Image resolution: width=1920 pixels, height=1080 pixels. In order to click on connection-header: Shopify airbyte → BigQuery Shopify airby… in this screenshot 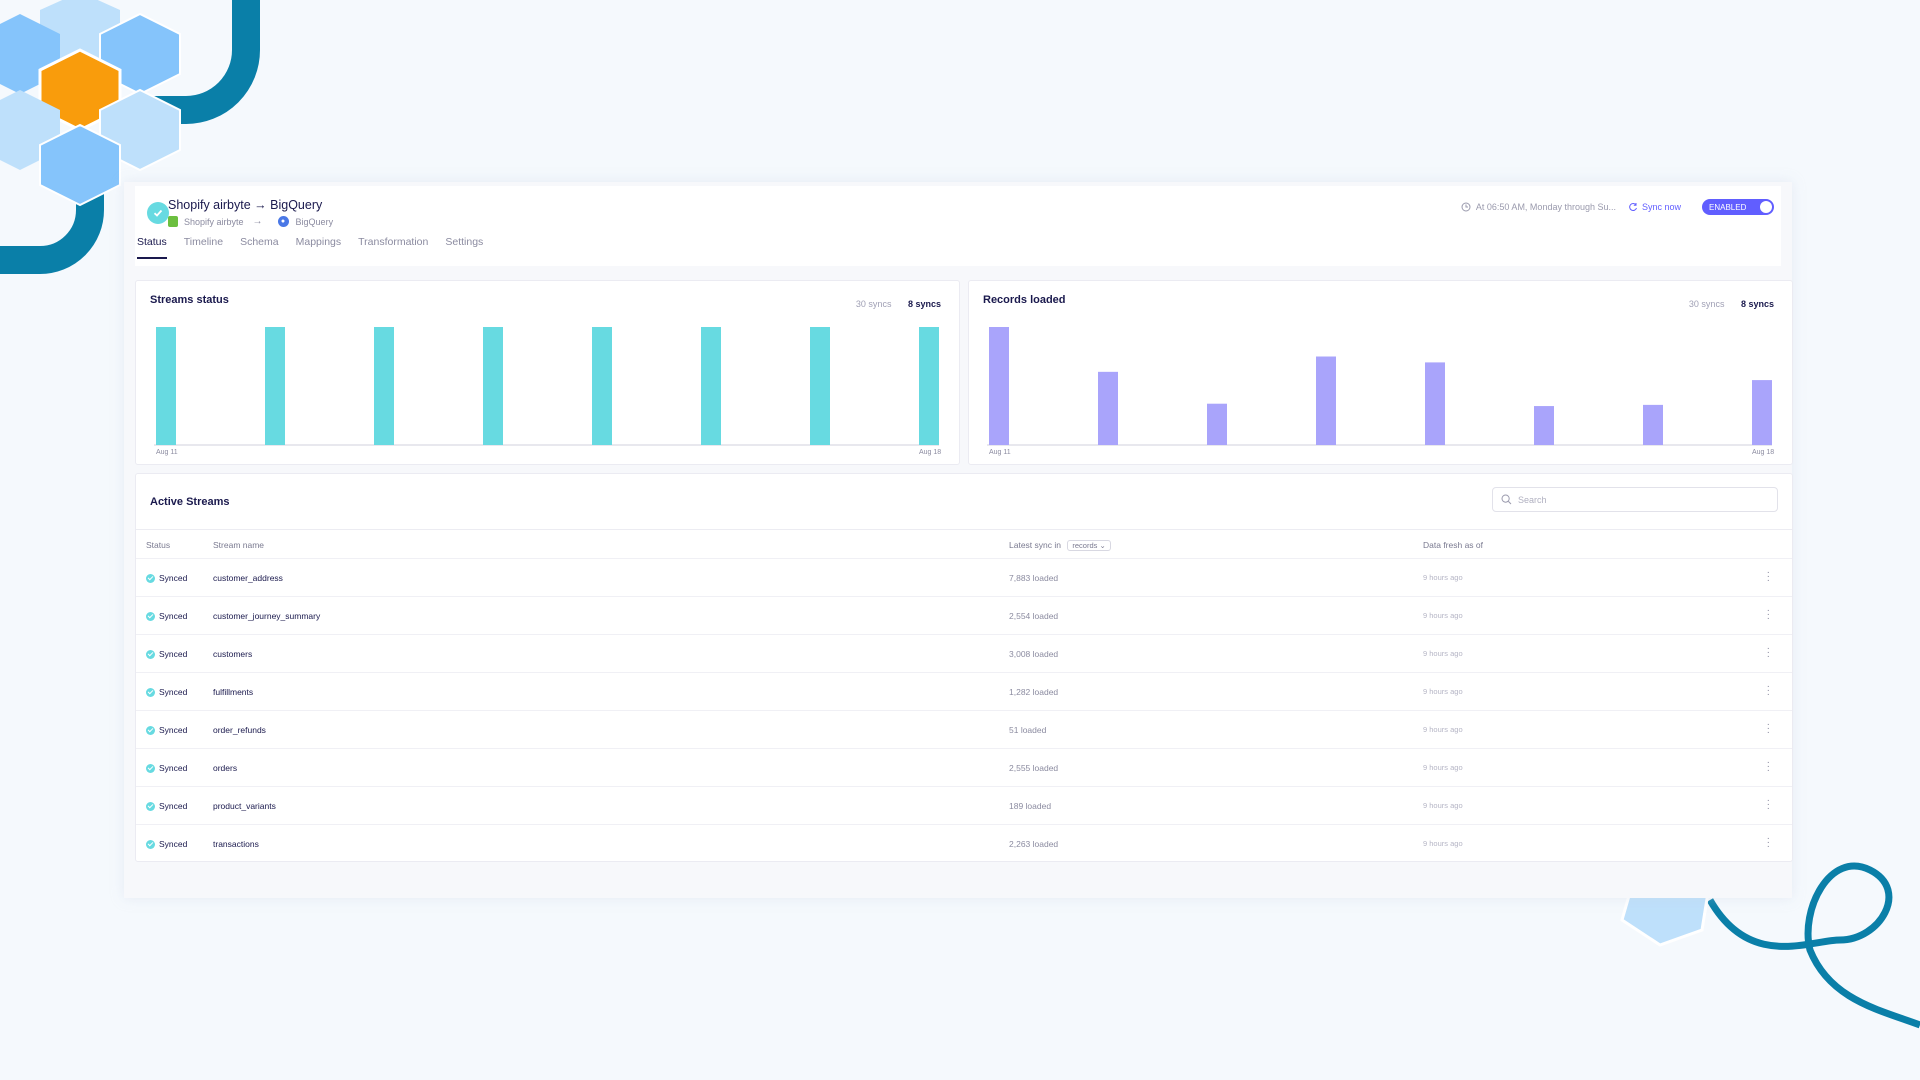, I will do `click(958, 226)`.